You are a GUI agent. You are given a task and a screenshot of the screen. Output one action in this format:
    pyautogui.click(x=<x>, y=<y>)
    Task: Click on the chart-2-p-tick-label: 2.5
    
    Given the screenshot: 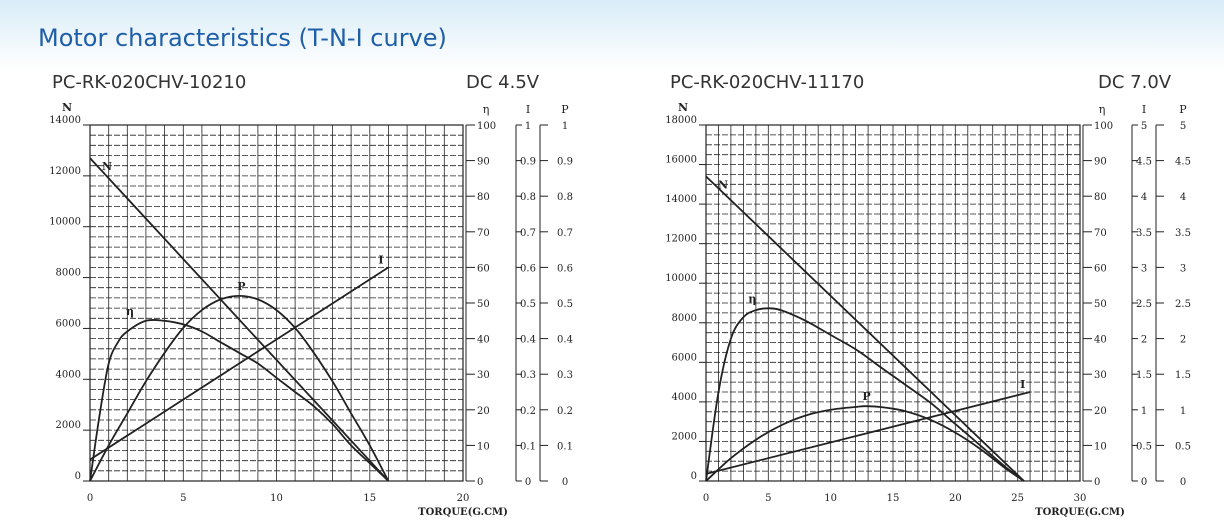 What is the action you would take?
    pyautogui.click(x=1183, y=304)
    